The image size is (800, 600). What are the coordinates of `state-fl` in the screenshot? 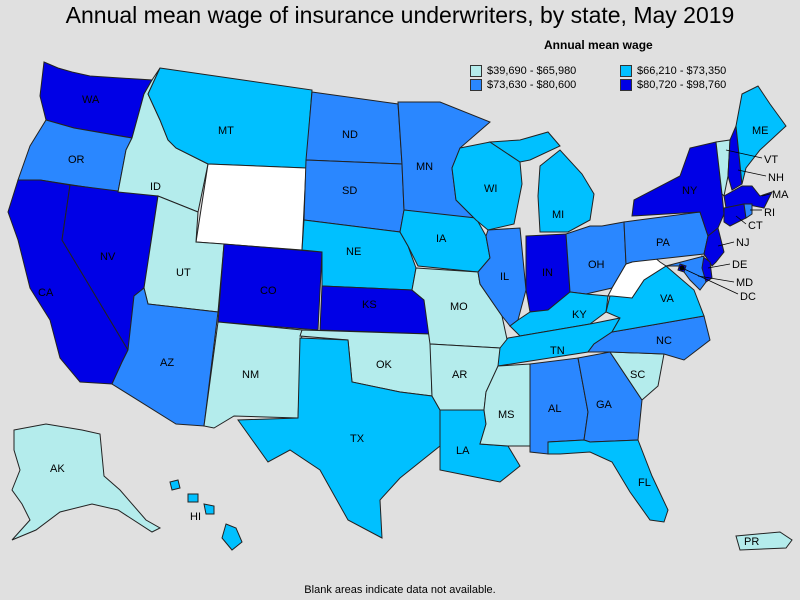 It's located at (608, 481).